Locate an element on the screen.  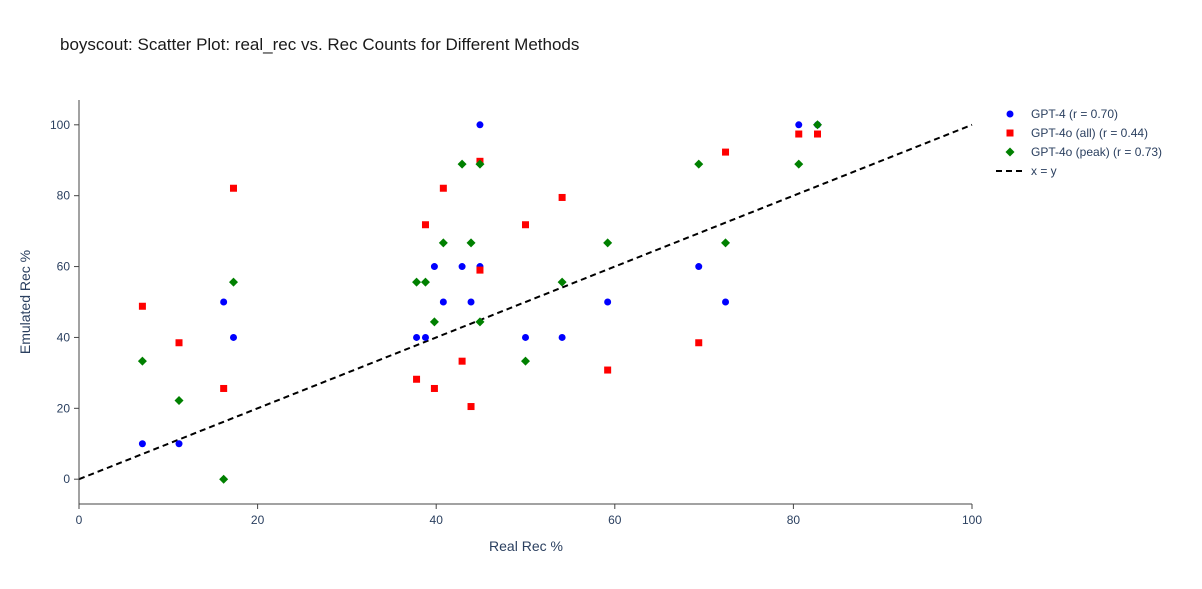
y-tick-label: 40 is located at coordinates (64, 337).